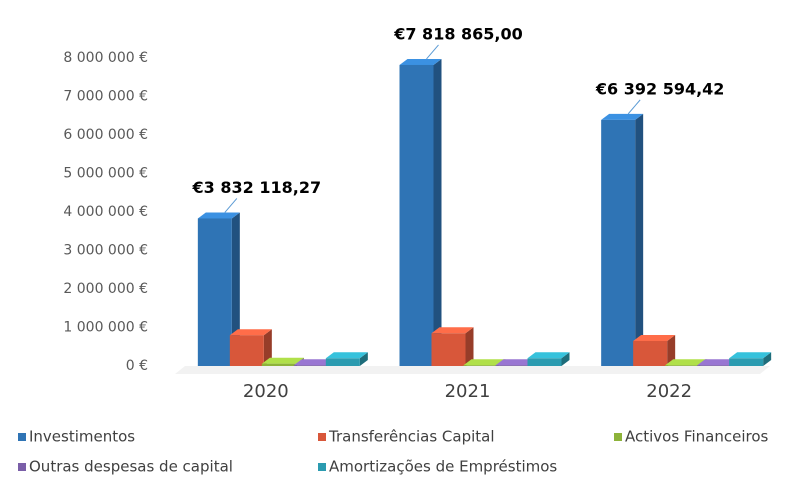 The image size is (795, 481). I want to click on legend-label: Activos Financeiros, so click(696, 437).